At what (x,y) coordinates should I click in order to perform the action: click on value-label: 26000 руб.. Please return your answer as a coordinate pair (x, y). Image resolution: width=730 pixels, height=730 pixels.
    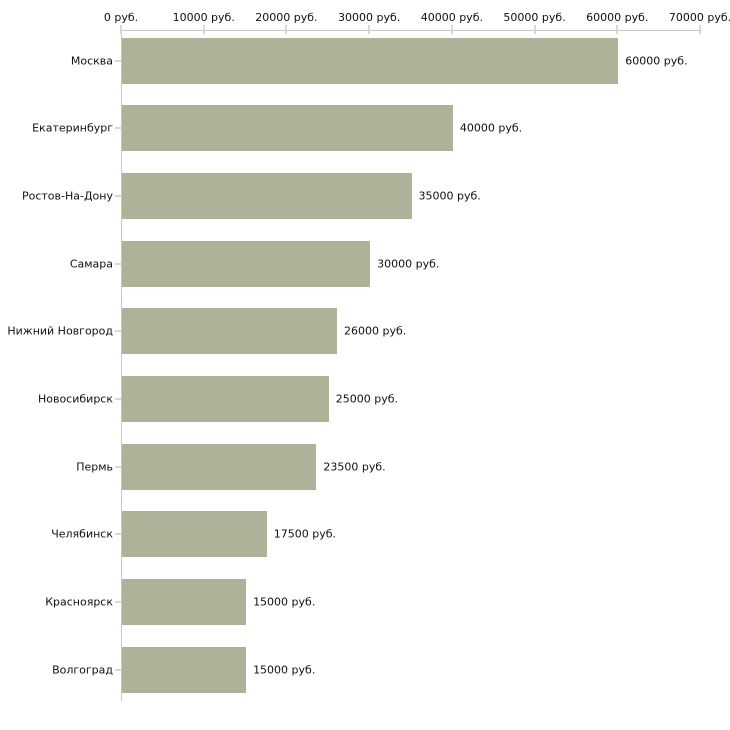
    Looking at the image, I should click on (375, 331).